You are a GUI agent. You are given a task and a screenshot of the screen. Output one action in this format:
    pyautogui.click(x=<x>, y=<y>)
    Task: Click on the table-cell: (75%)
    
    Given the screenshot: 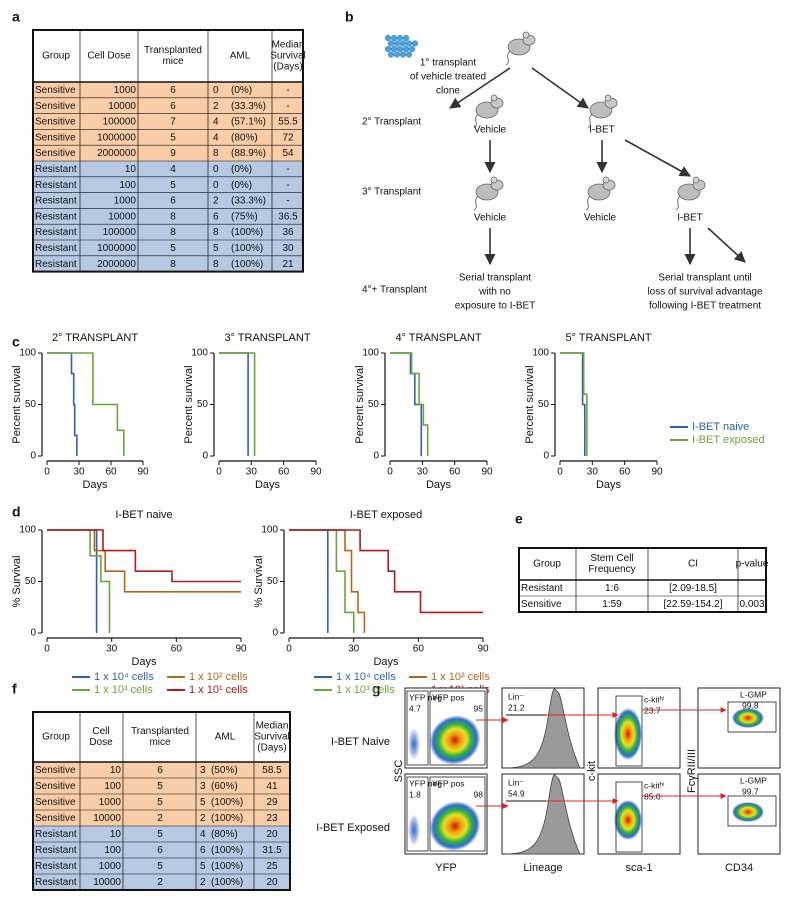 What is the action you would take?
    pyautogui.click(x=244, y=216)
    